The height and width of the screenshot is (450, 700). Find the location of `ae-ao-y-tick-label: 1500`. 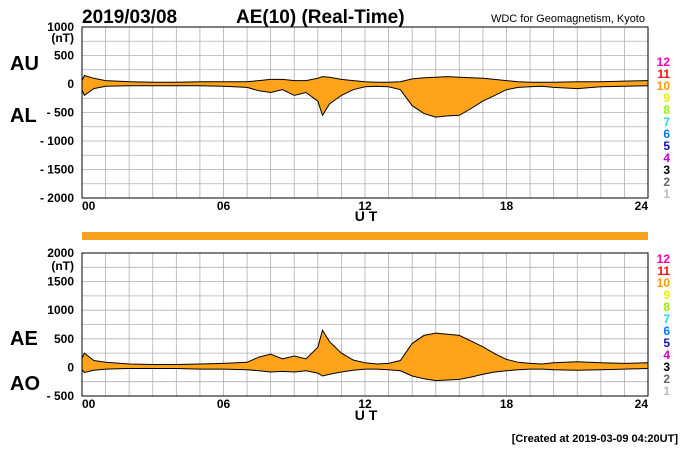

ae-ao-y-tick-label: 1500 is located at coordinates (60, 282).